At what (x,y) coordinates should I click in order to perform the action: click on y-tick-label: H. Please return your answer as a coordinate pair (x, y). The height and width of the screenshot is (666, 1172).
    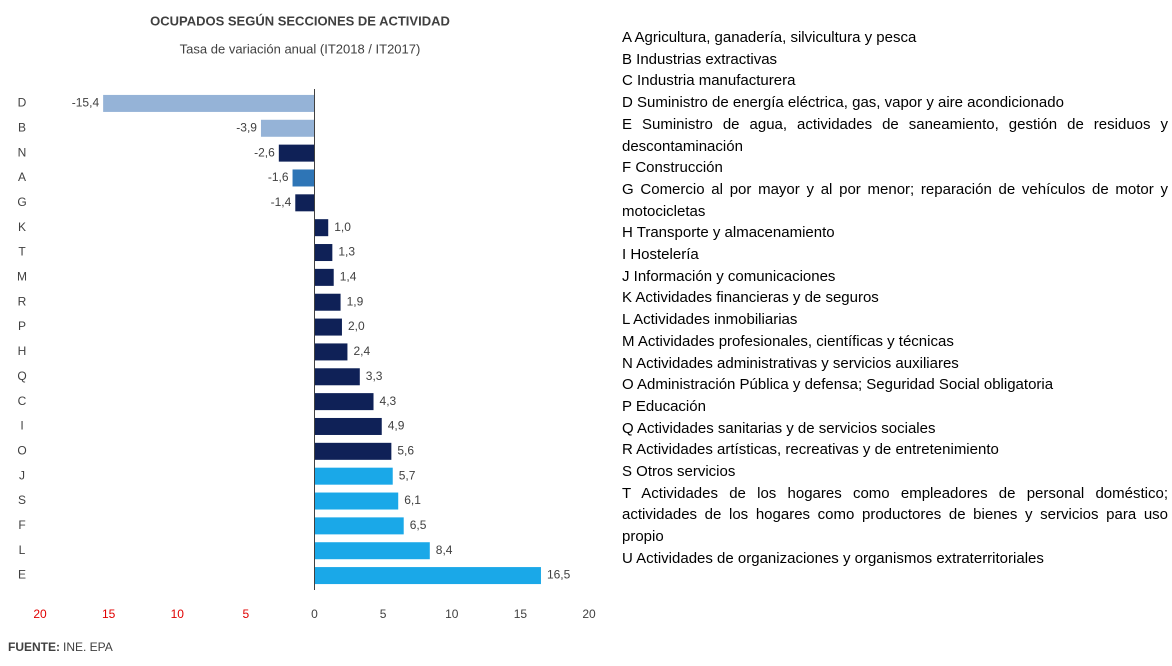
    Looking at the image, I should click on (22, 351).